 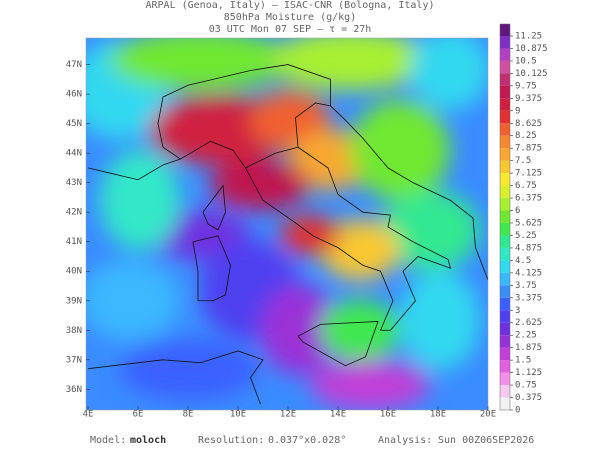 I want to click on lat-tick-label: 41N, so click(x=74, y=242).